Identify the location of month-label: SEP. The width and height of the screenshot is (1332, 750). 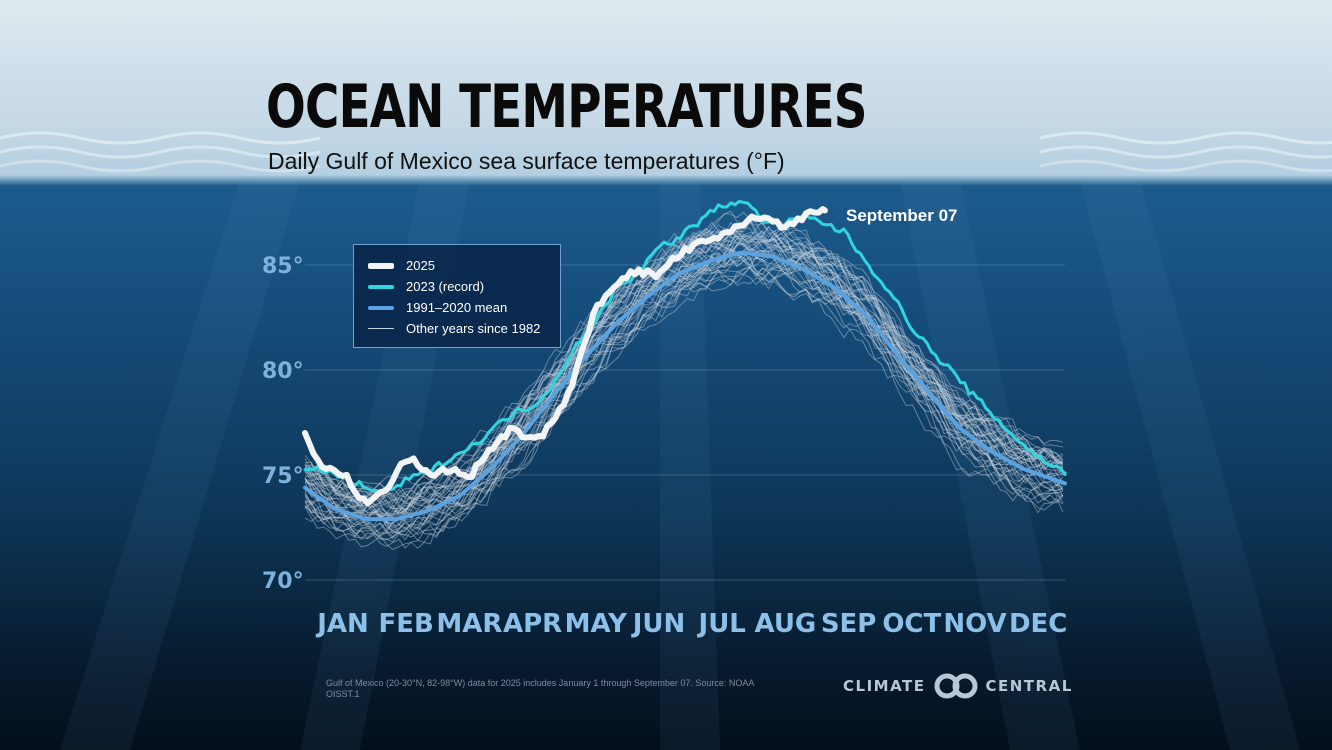
(849, 624).